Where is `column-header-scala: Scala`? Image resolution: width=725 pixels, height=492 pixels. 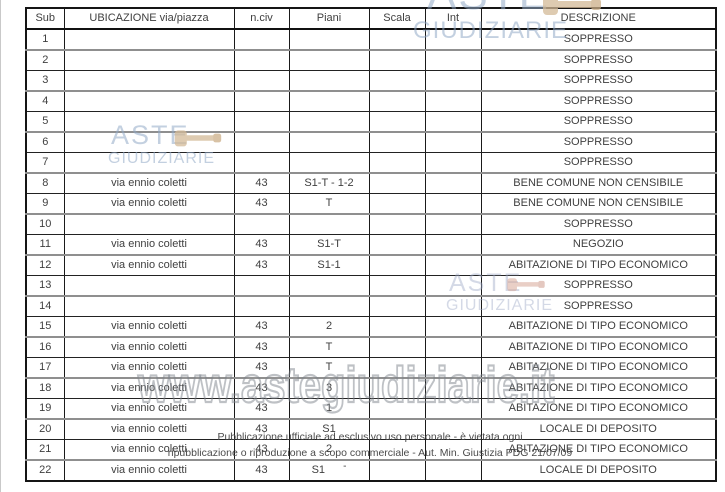
column-header-scala: Scala is located at coordinates (397, 19).